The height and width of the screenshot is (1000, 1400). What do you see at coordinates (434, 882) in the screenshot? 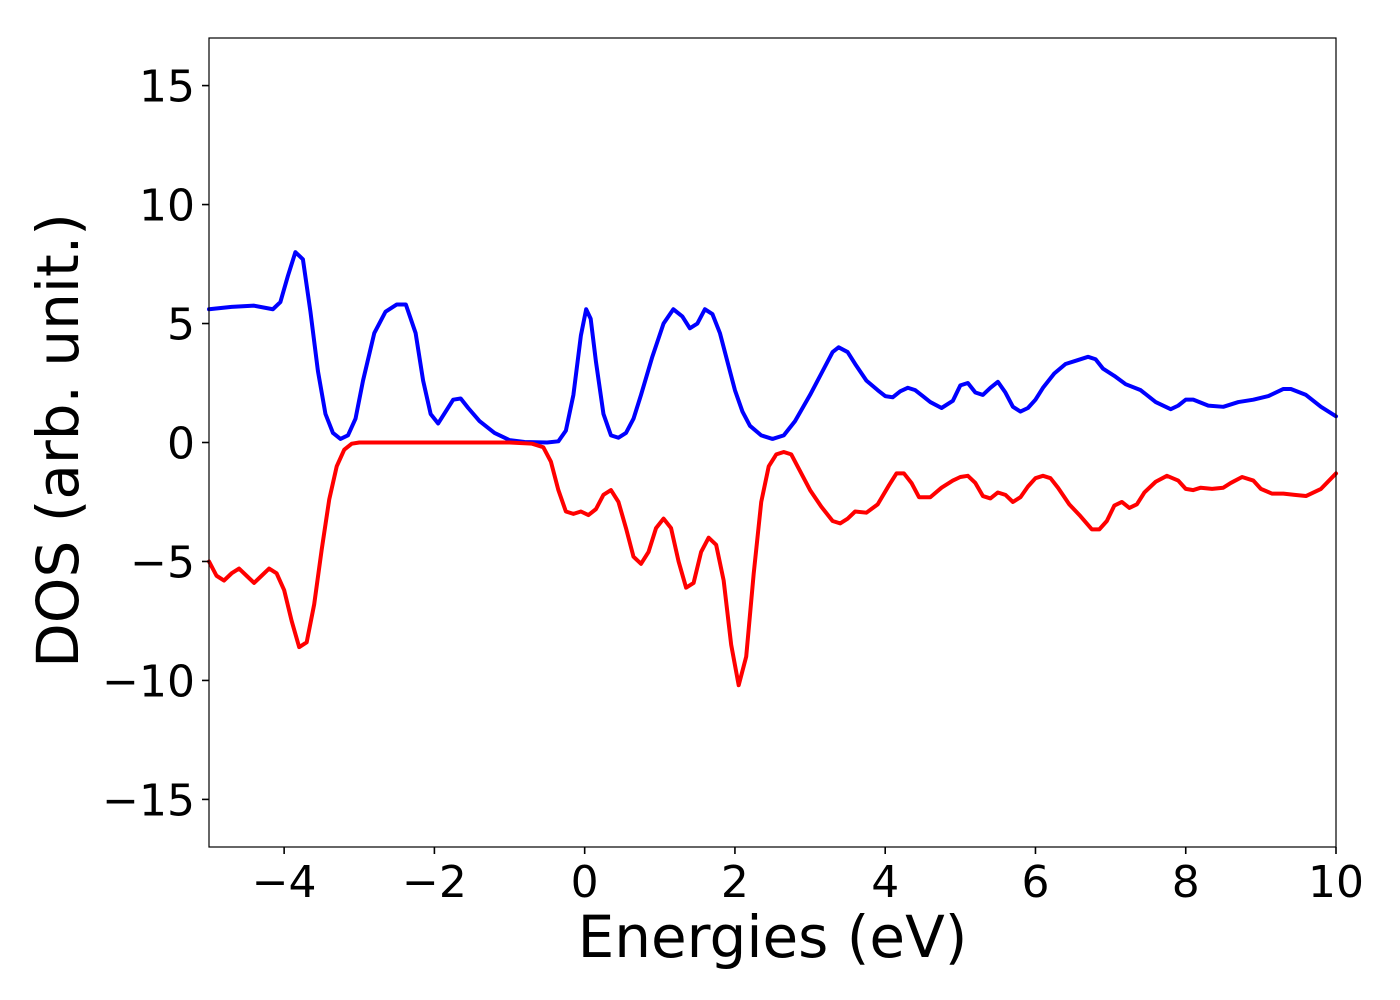
I see `x-tick-label: −2` at bounding box center [434, 882].